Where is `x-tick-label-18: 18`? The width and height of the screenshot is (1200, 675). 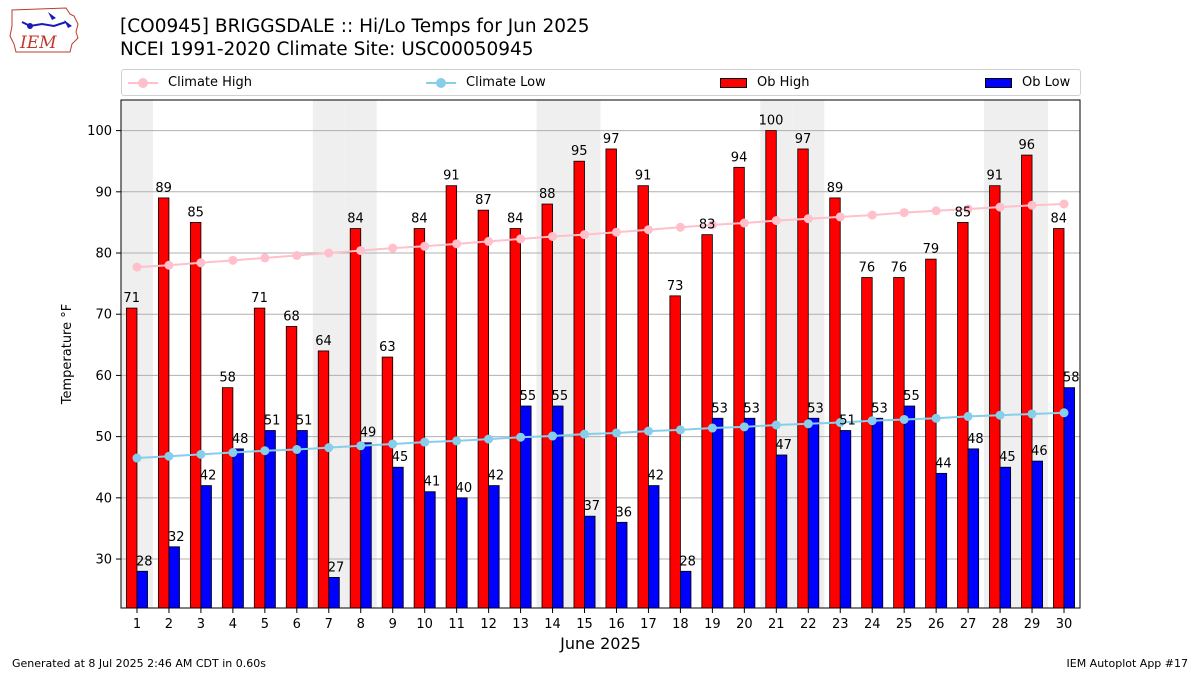
x-tick-label-18: 18 is located at coordinates (680, 624).